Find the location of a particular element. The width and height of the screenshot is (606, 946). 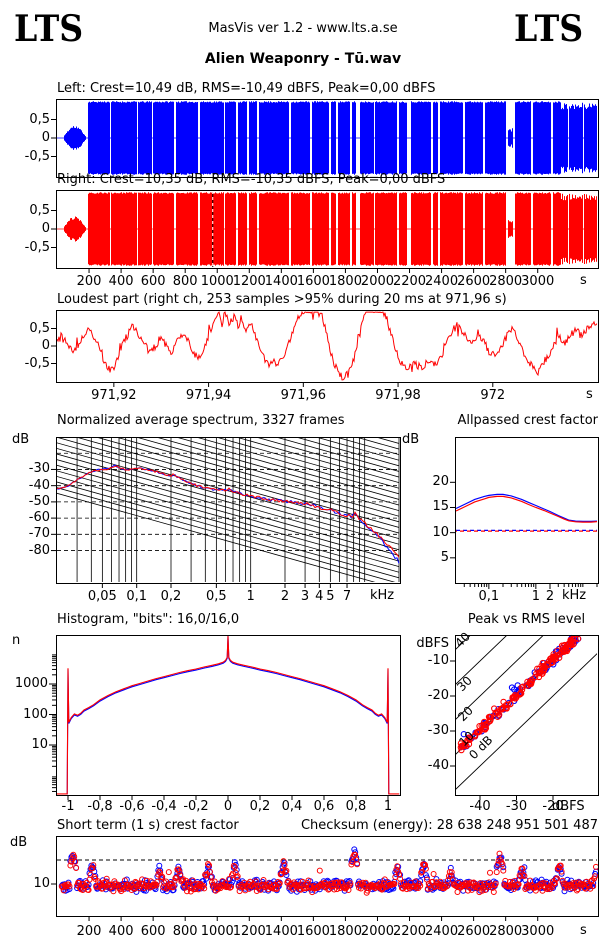

tick-label: 3 is located at coordinates (305, 596).